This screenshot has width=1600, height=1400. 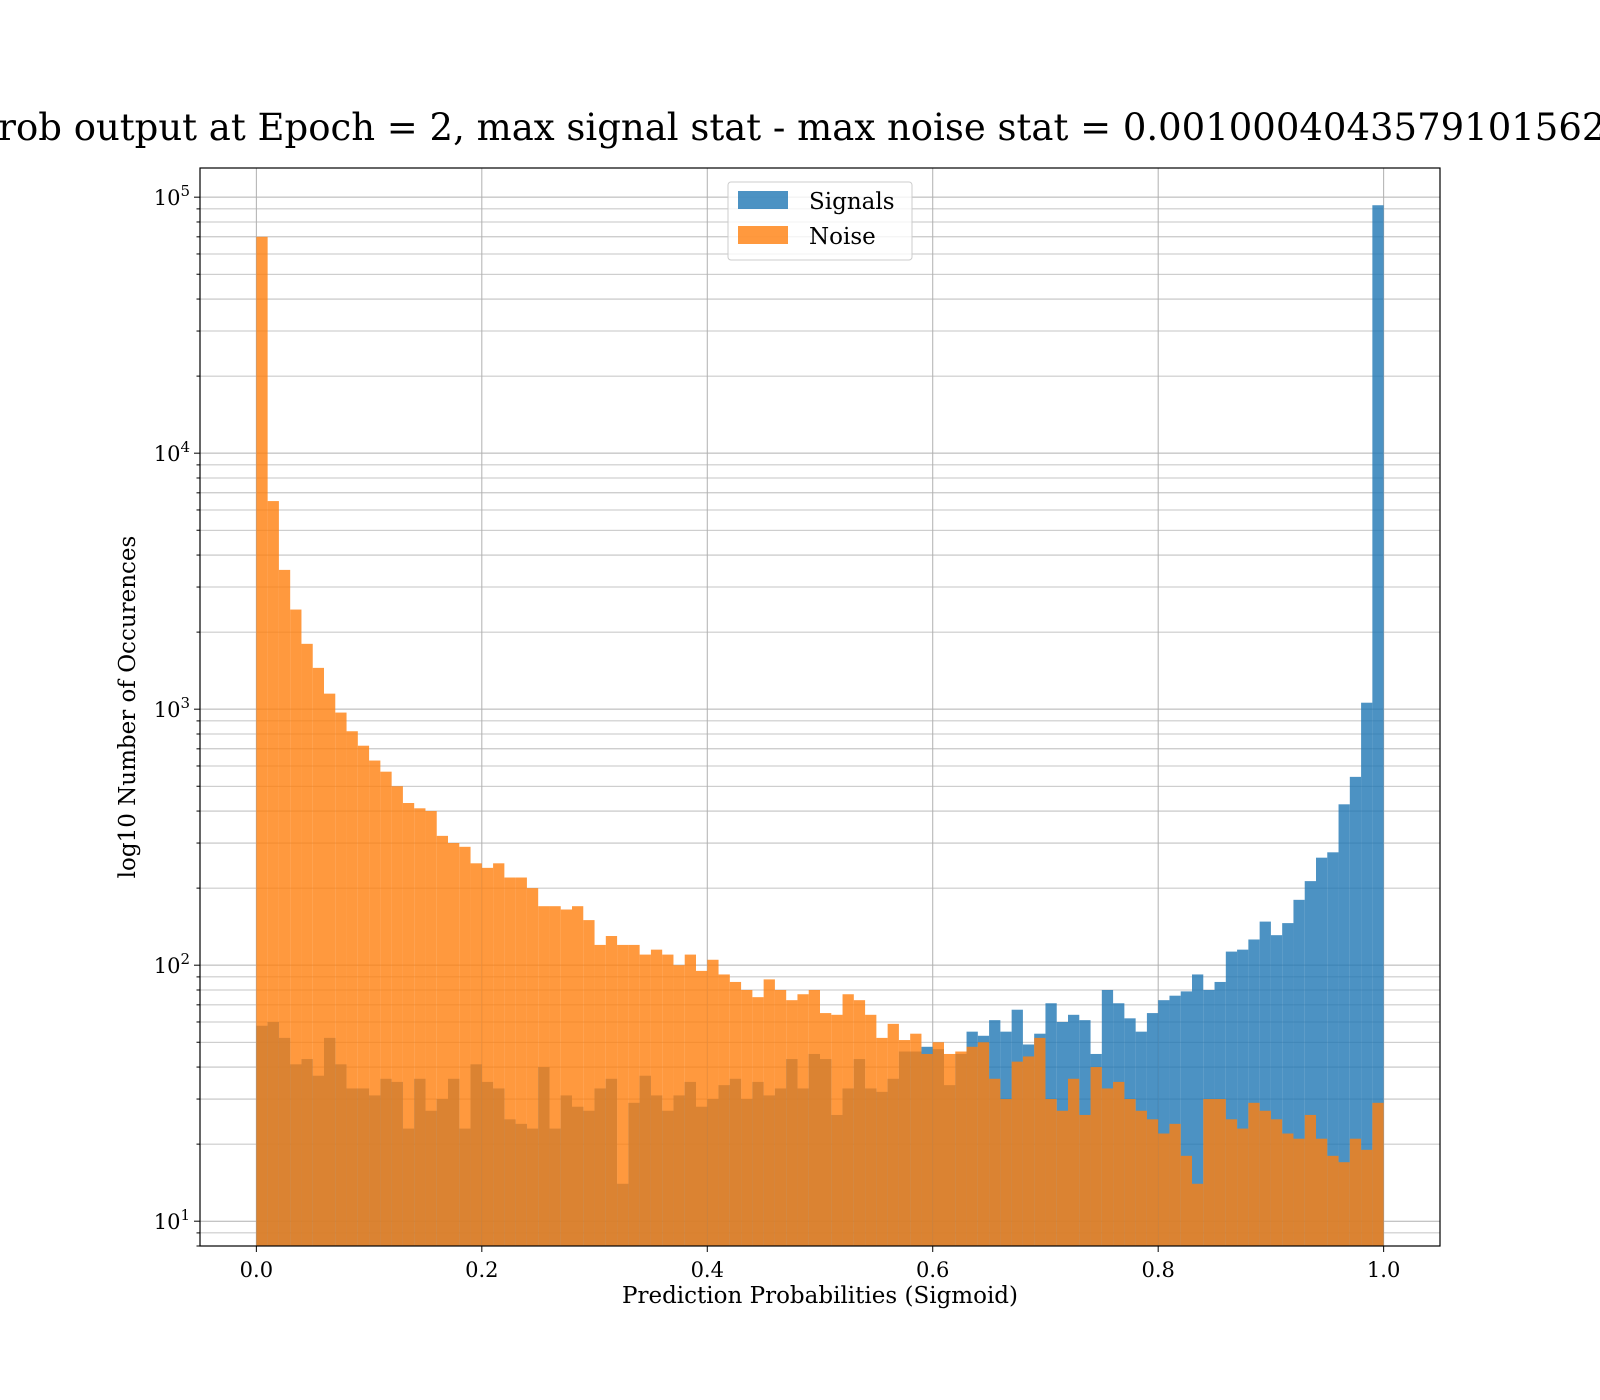 What do you see at coordinates (256, 1270) in the screenshot?
I see `x-tick-label: 0.0` at bounding box center [256, 1270].